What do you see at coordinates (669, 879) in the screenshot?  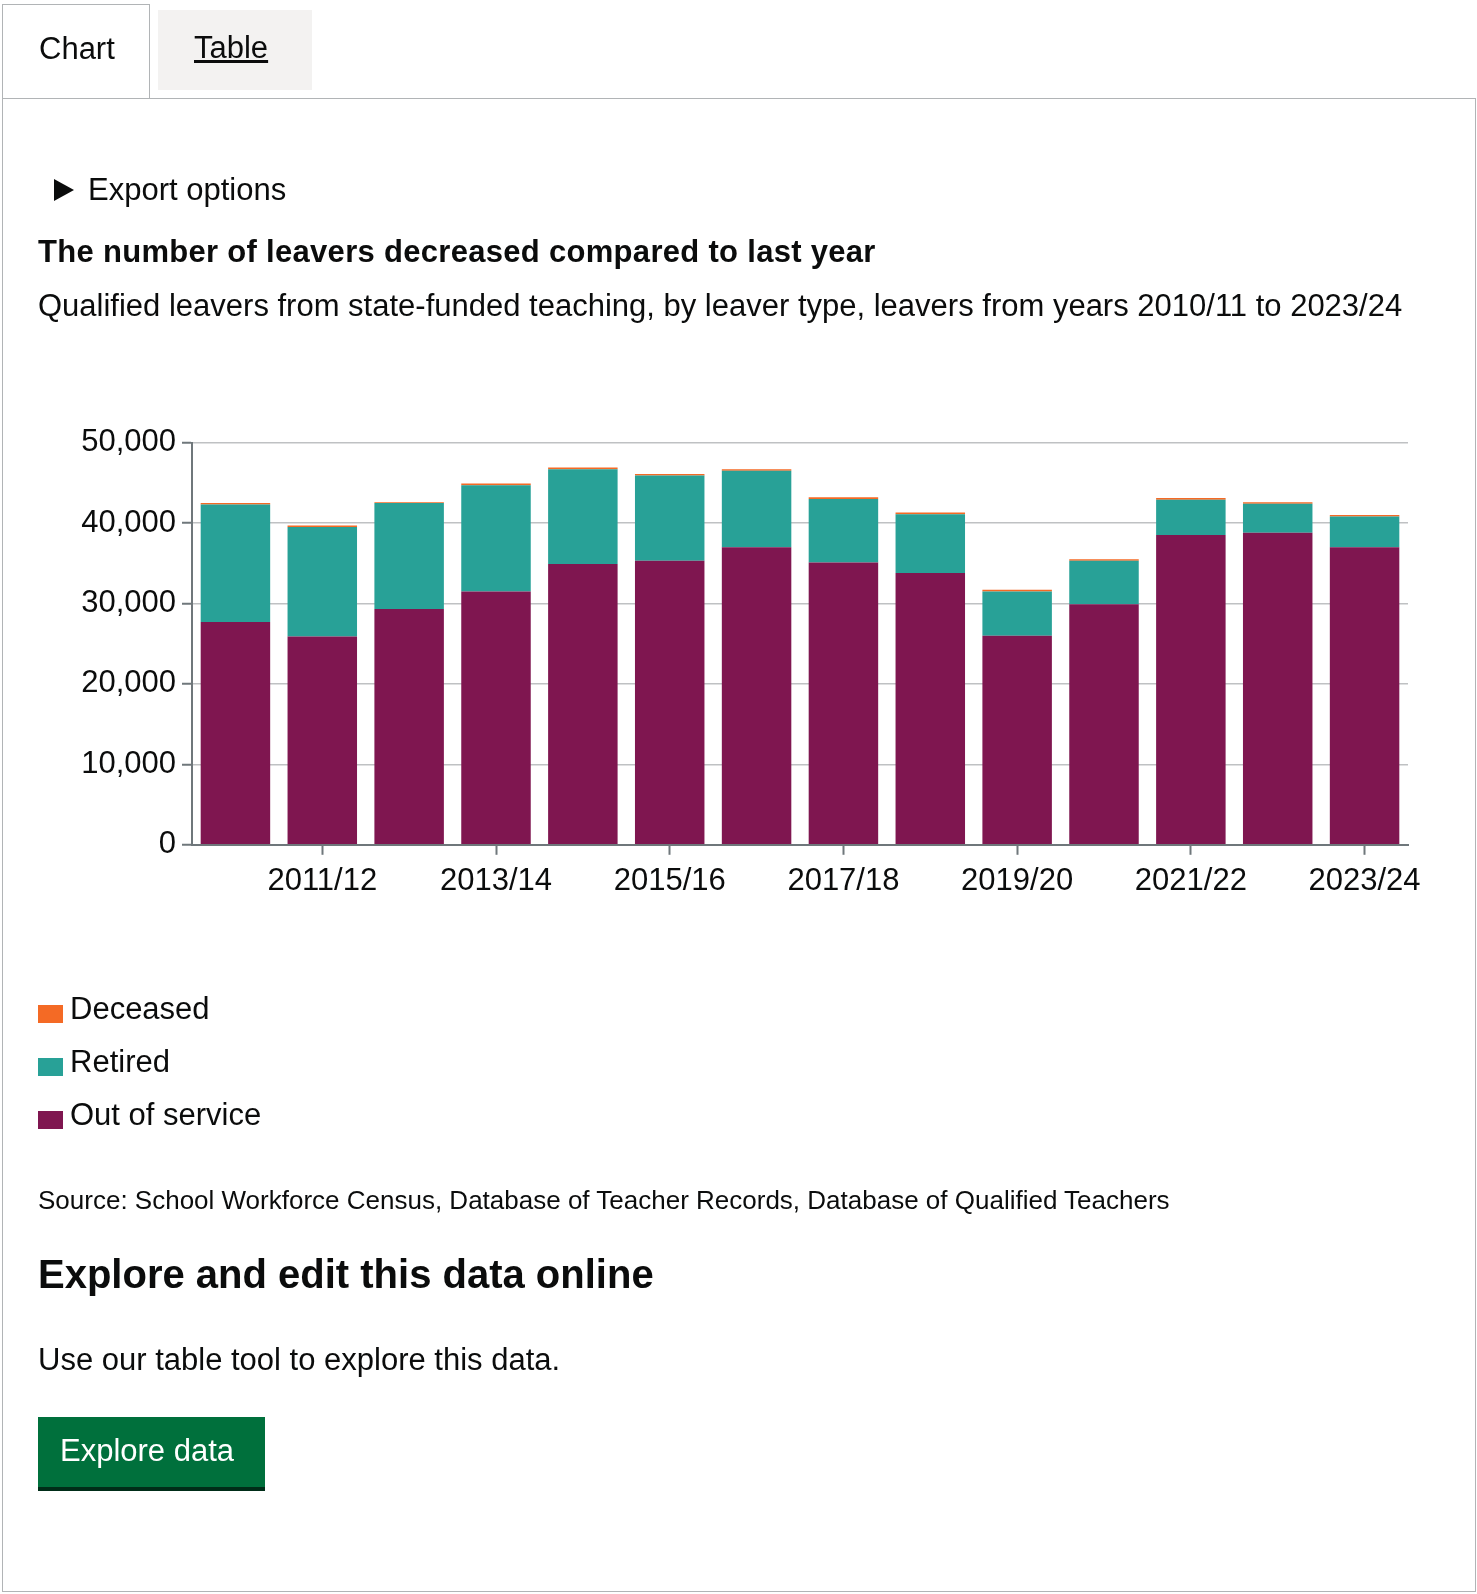 I see `x-tick-label: 2015/16` at bounding box center [669, 879].